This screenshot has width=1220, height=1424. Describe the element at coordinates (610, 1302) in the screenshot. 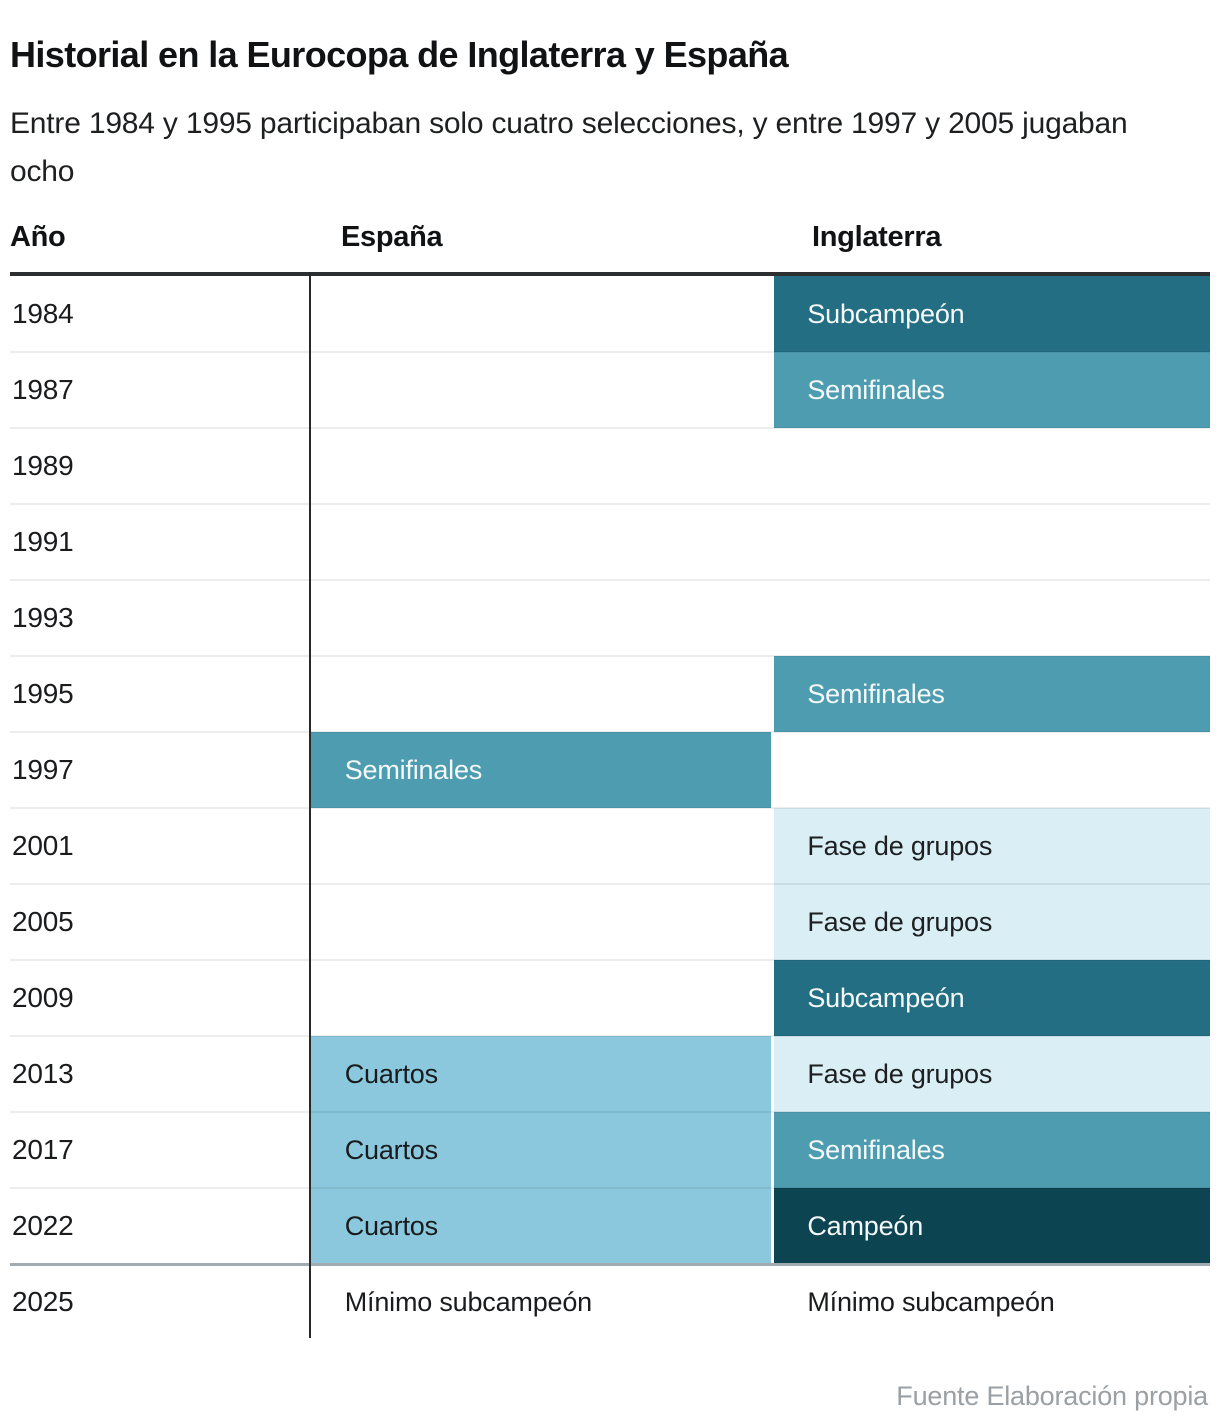

I see `table-row: 2025 Mínimo subcampeón Mínimo subcampeón` at that location.